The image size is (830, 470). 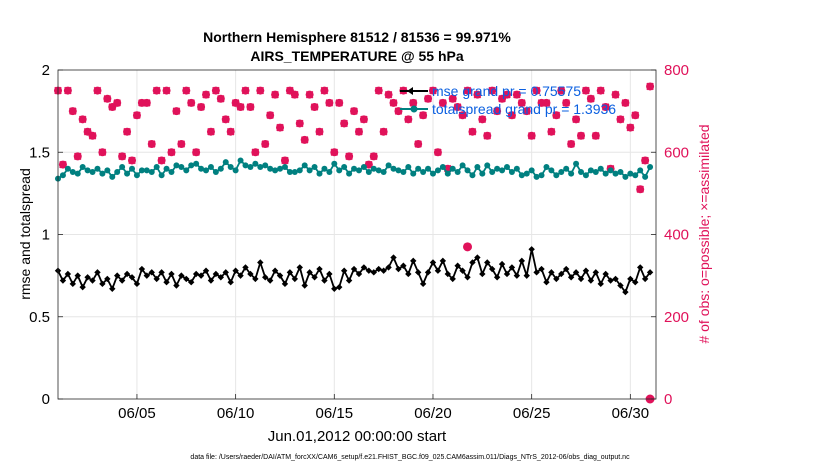 What do you see at coordinates (676, 317) in the screenshot?
I see `y-right-tick-label: 200` at bounding box center [676, 317].